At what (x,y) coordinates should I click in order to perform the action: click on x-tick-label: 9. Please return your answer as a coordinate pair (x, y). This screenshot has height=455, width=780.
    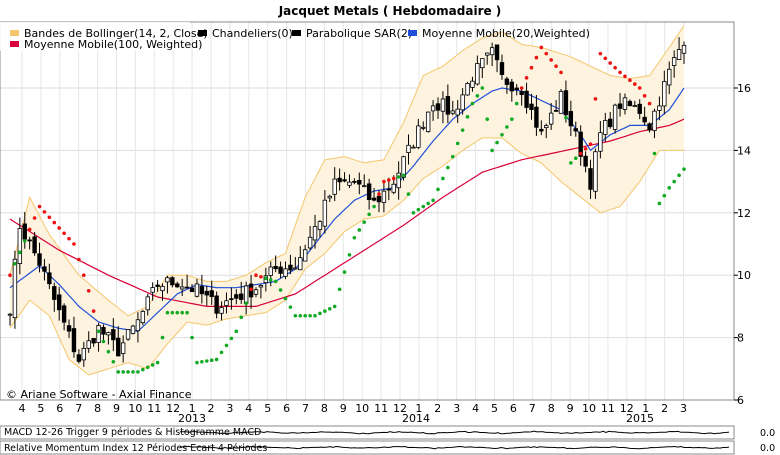
    Looking at the image, I should click on (343, 408).